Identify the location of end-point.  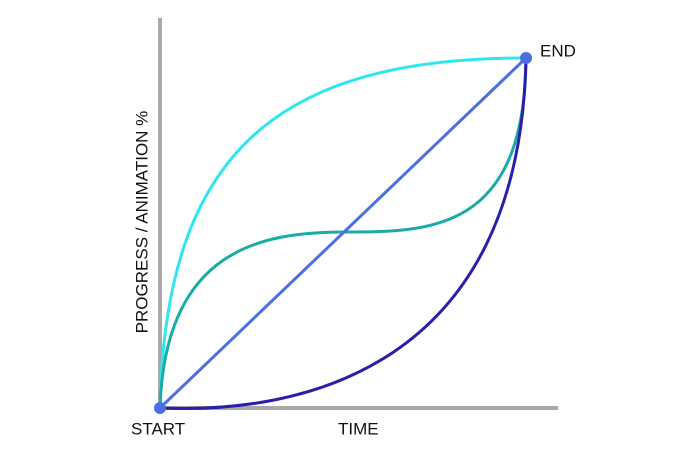
(526, 58).